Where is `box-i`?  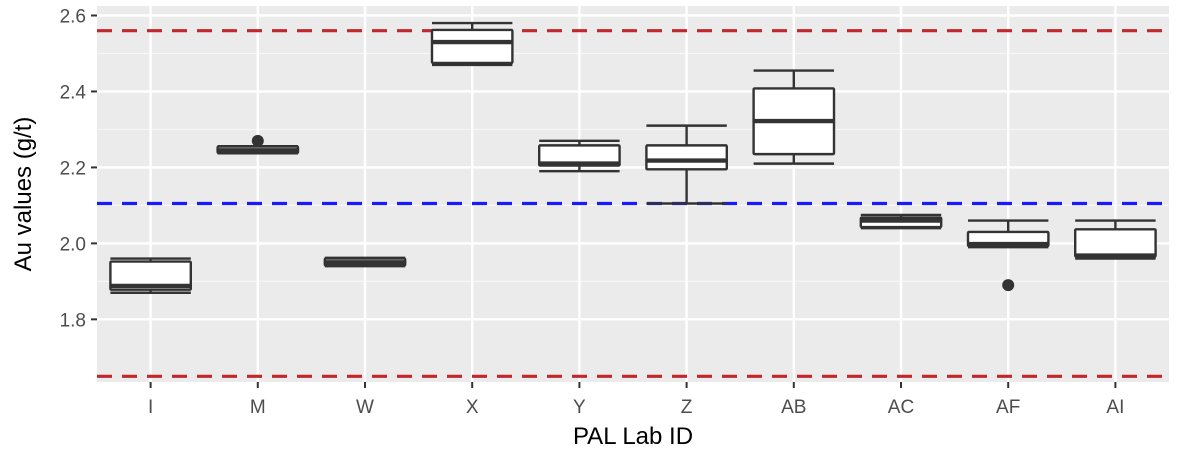 box-i is located at coordinates (151, 275).